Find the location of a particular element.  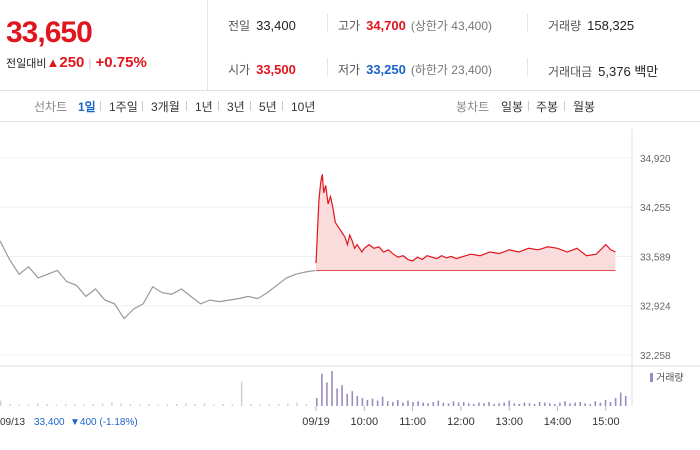

today-fill-area is located at coordinates (466, 222).